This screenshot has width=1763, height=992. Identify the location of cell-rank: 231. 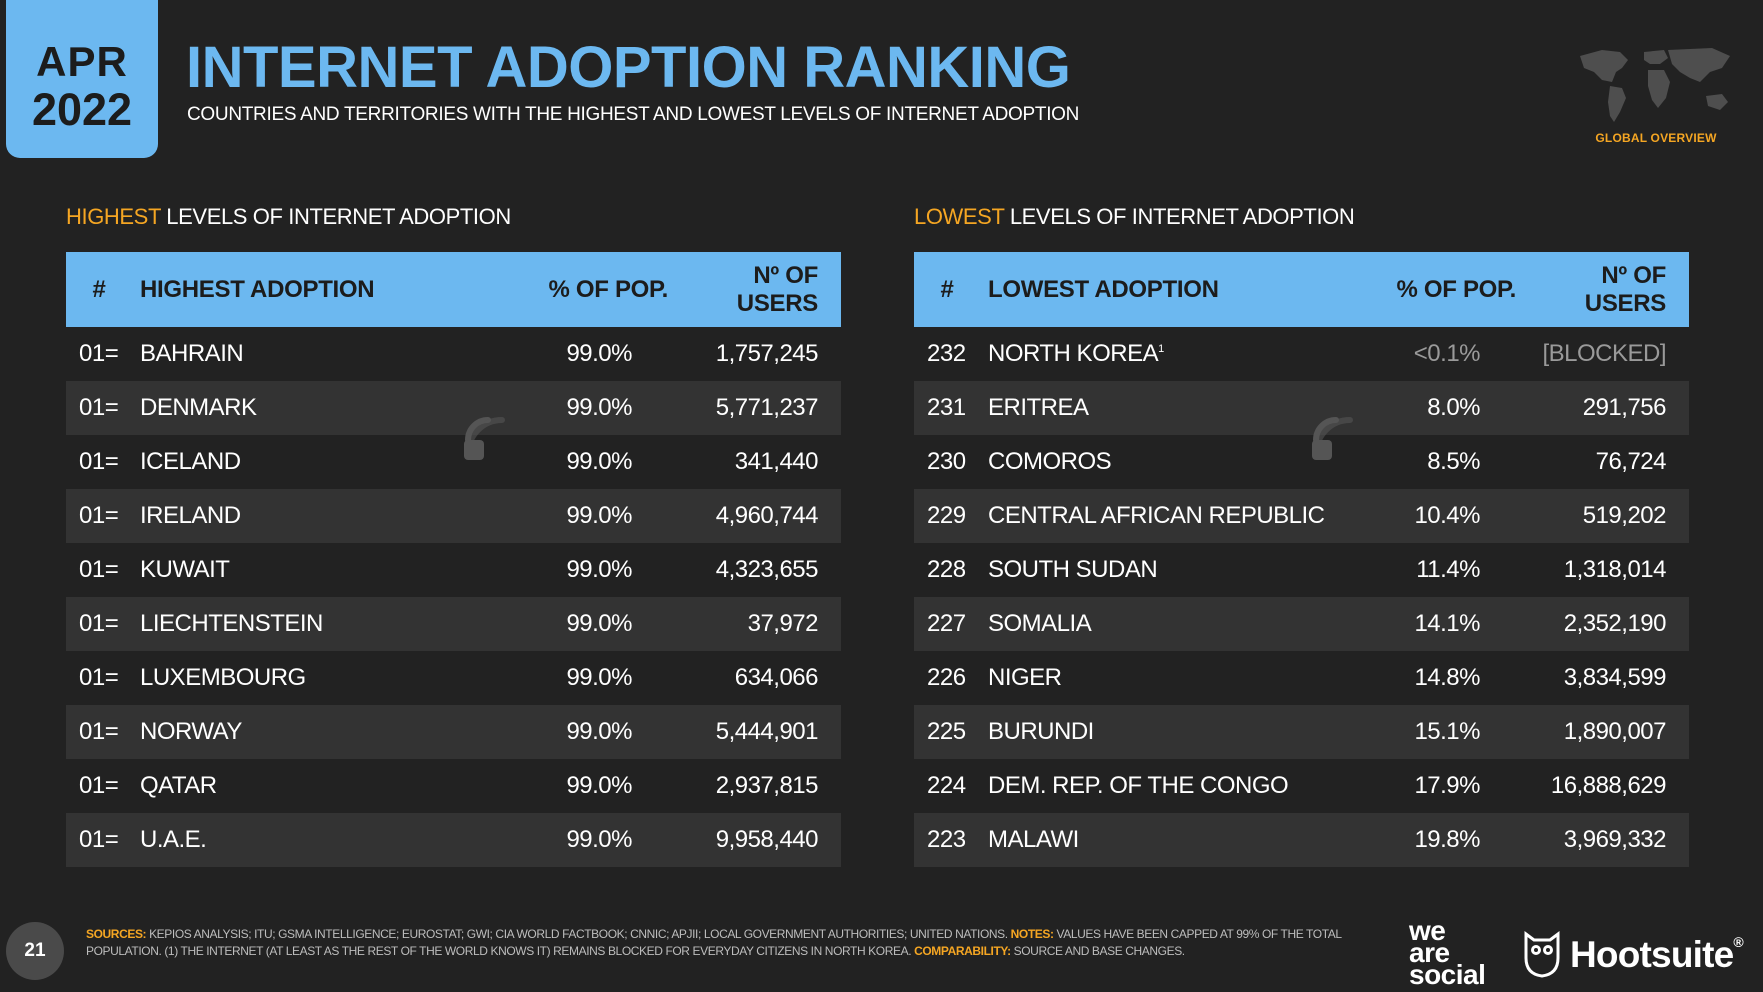
(946, 407).